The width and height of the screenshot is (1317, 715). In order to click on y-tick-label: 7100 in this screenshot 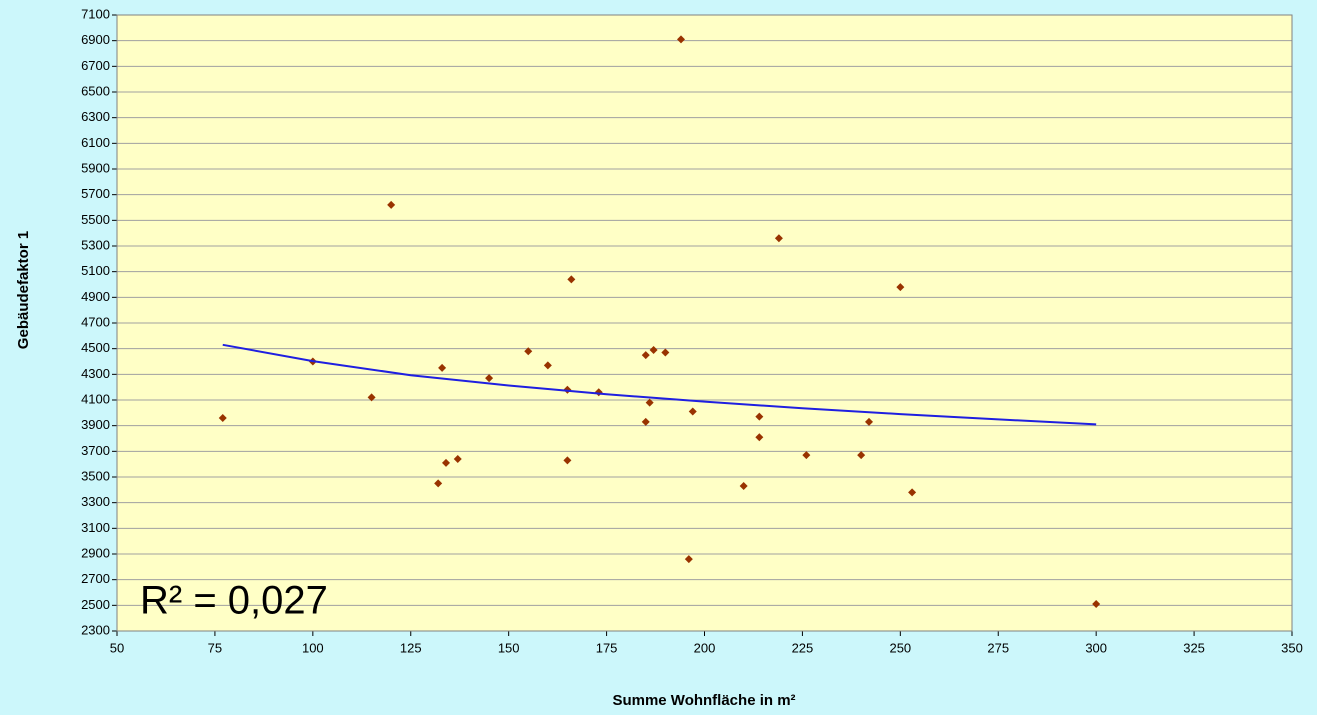, I will do `click(95, 13)`.